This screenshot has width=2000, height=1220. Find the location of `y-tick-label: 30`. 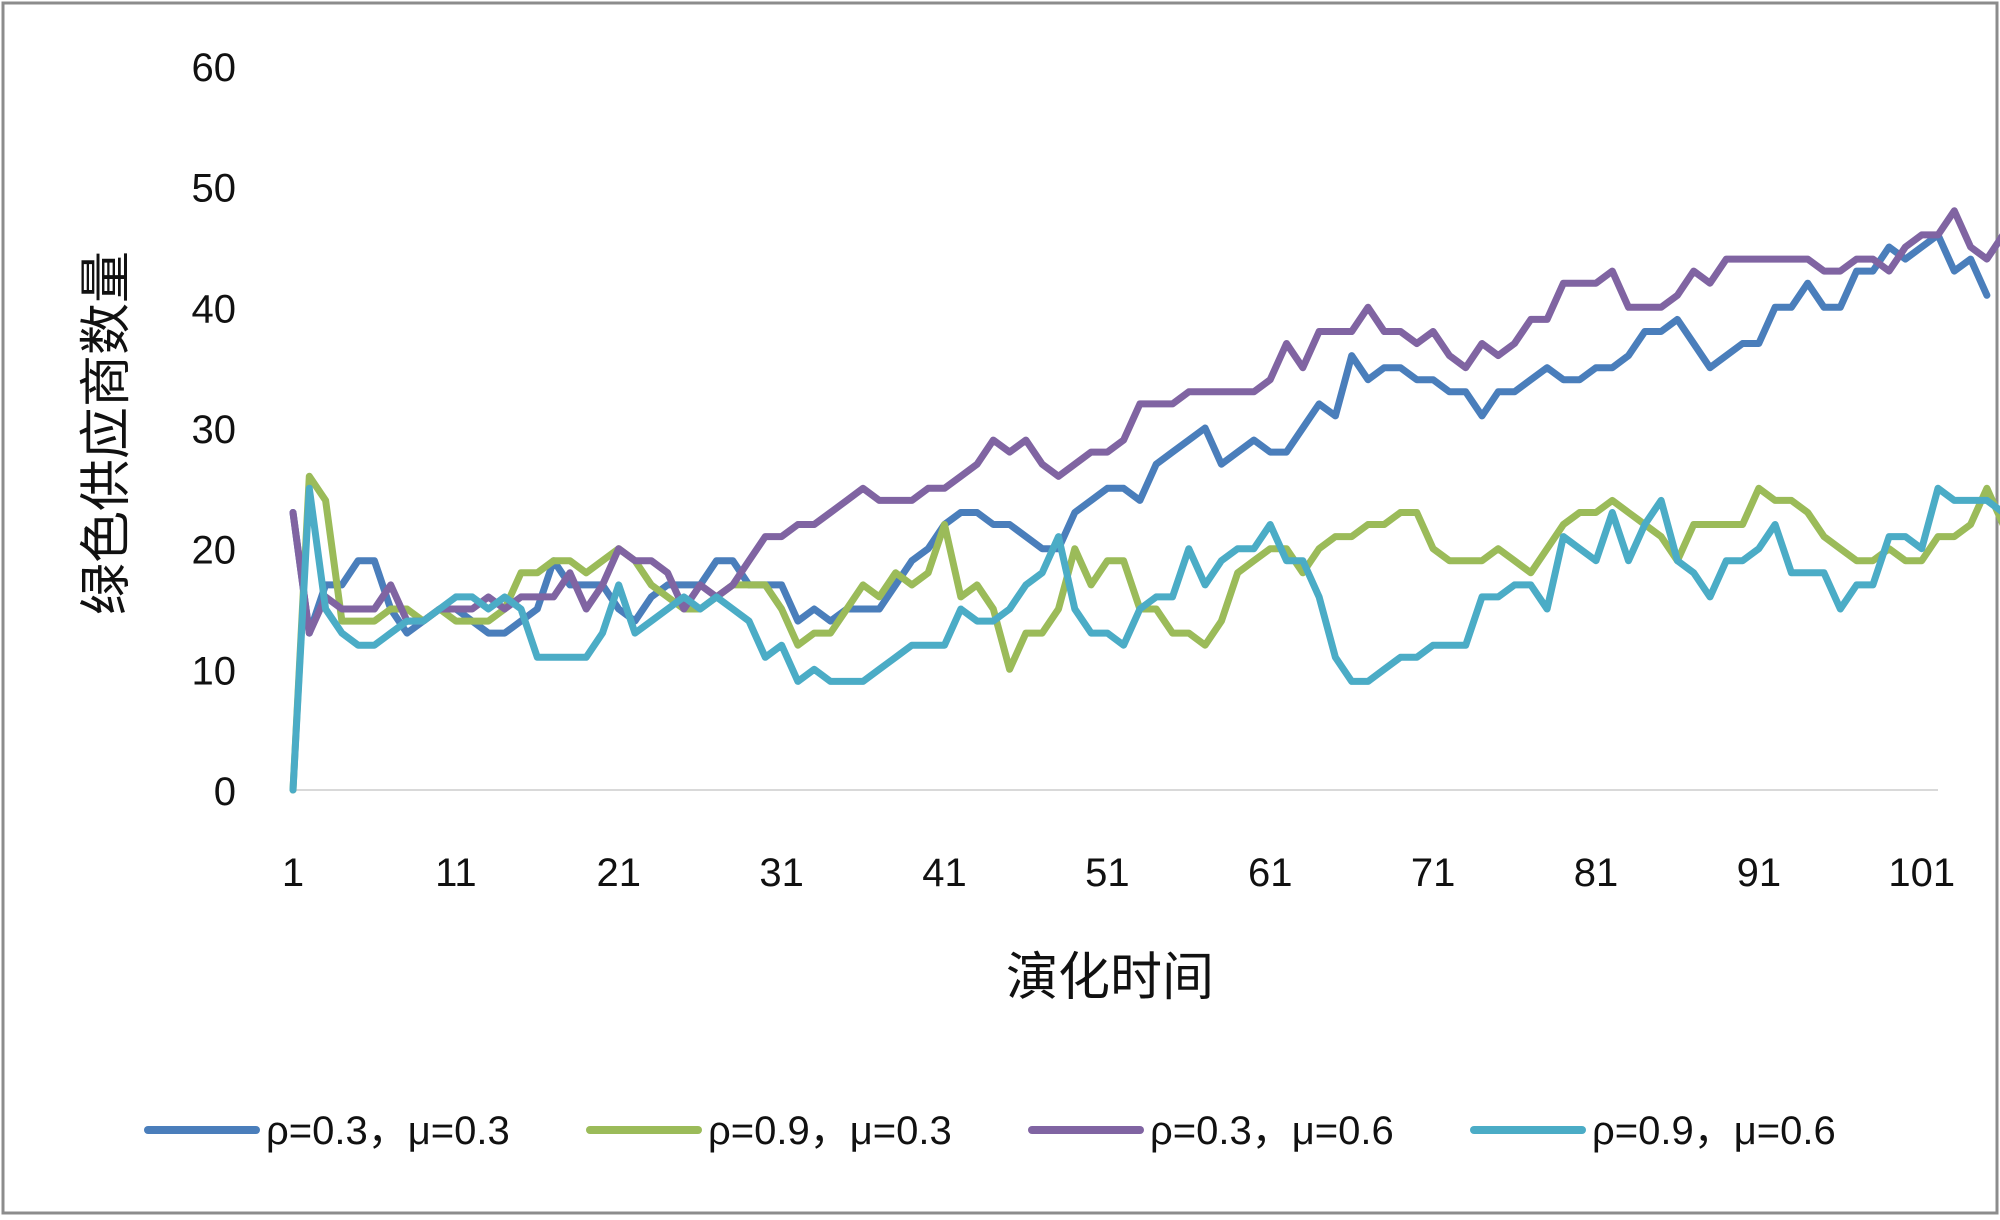

y-tick-label: 30 is located at coordinates (214, 430).